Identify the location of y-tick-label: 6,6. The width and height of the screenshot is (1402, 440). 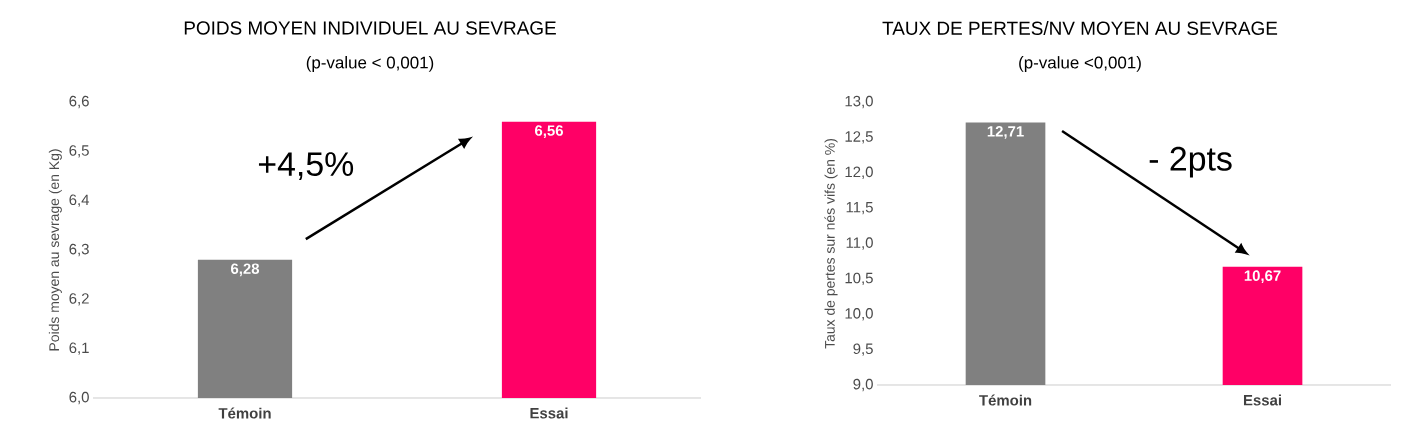
(79, 102).